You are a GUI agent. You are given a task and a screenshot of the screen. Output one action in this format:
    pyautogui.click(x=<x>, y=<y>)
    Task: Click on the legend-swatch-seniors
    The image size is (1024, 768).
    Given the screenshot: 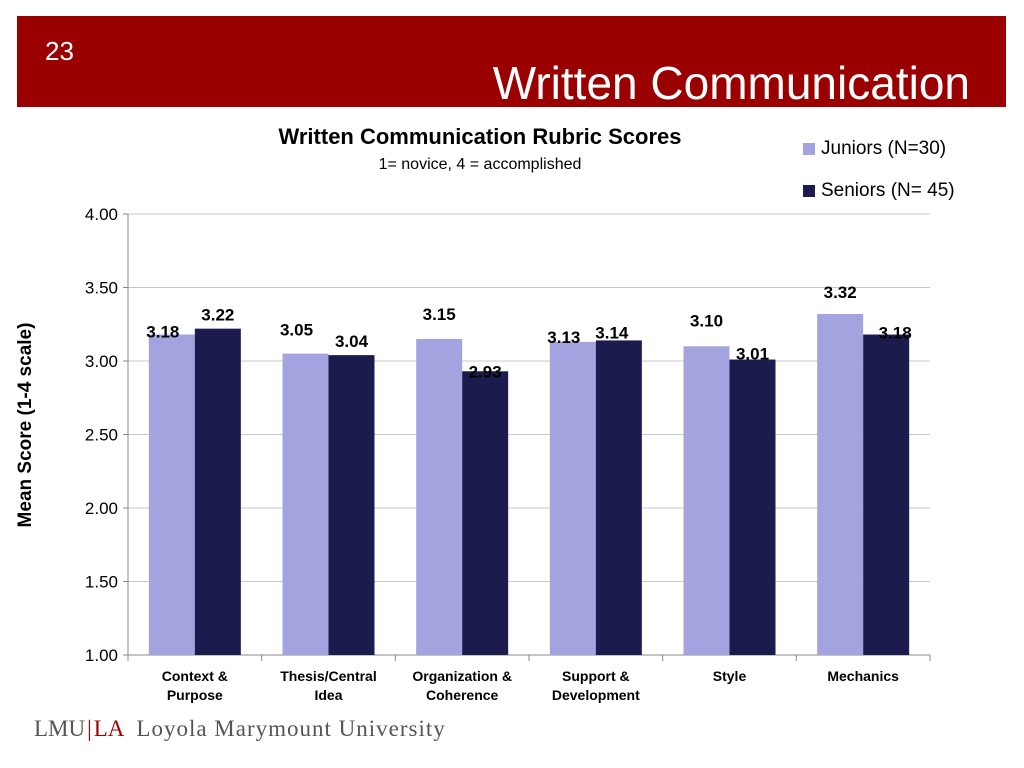 What is the action you would take?
    pyautogui.click(x=809, y=191)
    